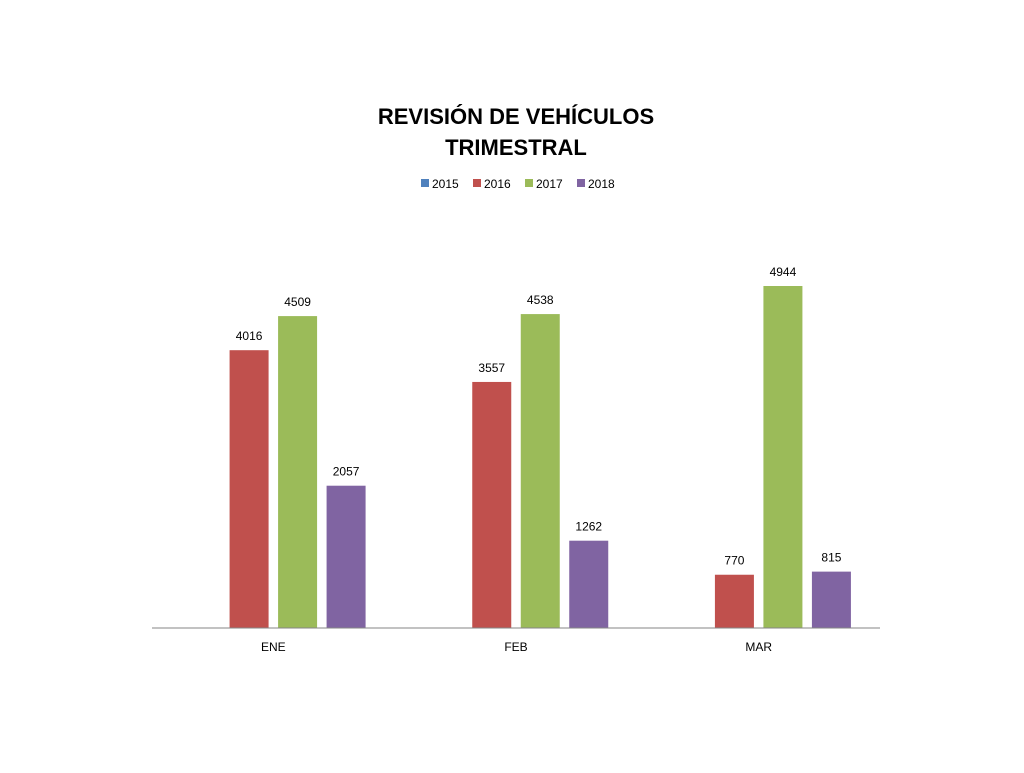  What do you see at coordinates (734, 601) in the screenshot?
I see `bar-mar-2016` at bounding box center [734, 601].